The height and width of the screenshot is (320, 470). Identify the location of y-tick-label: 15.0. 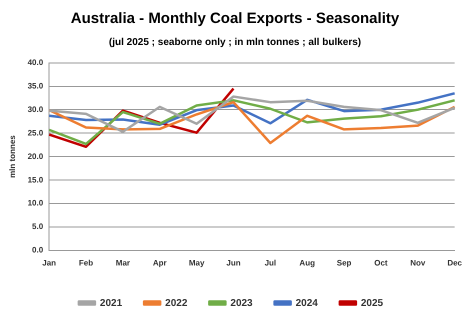
(36, 179).